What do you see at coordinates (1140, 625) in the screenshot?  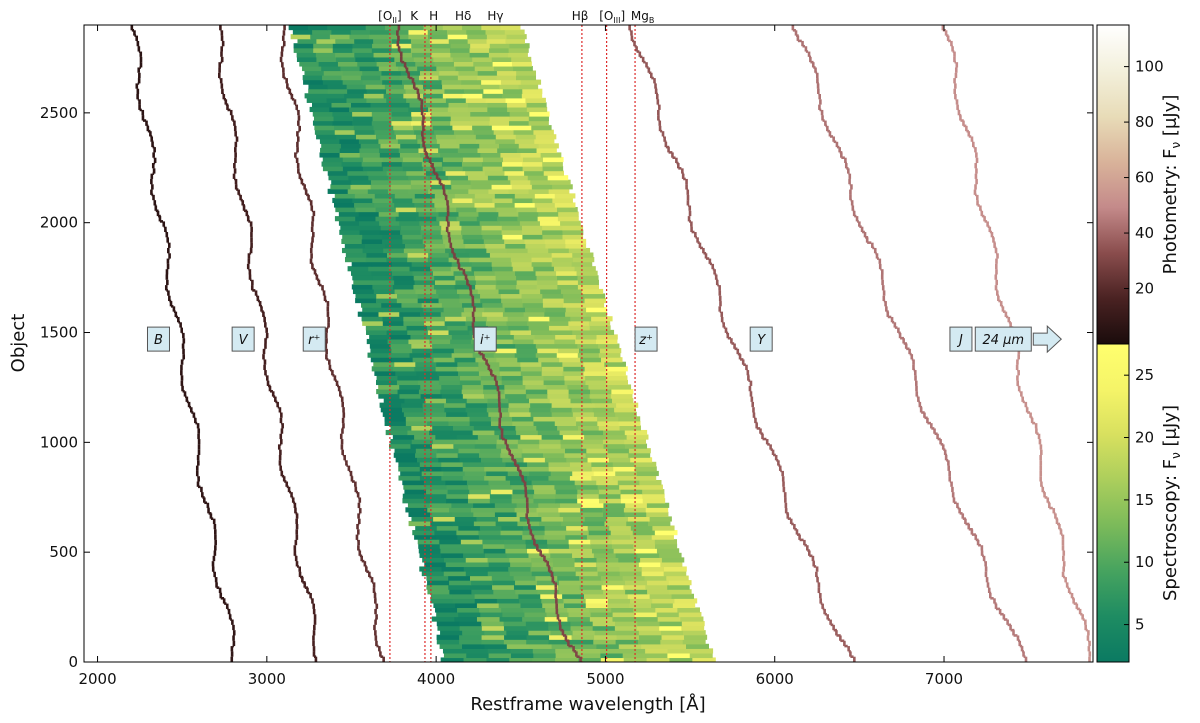 I see `colorbar-tick-label: 5` at bounding box center [1140, 625].